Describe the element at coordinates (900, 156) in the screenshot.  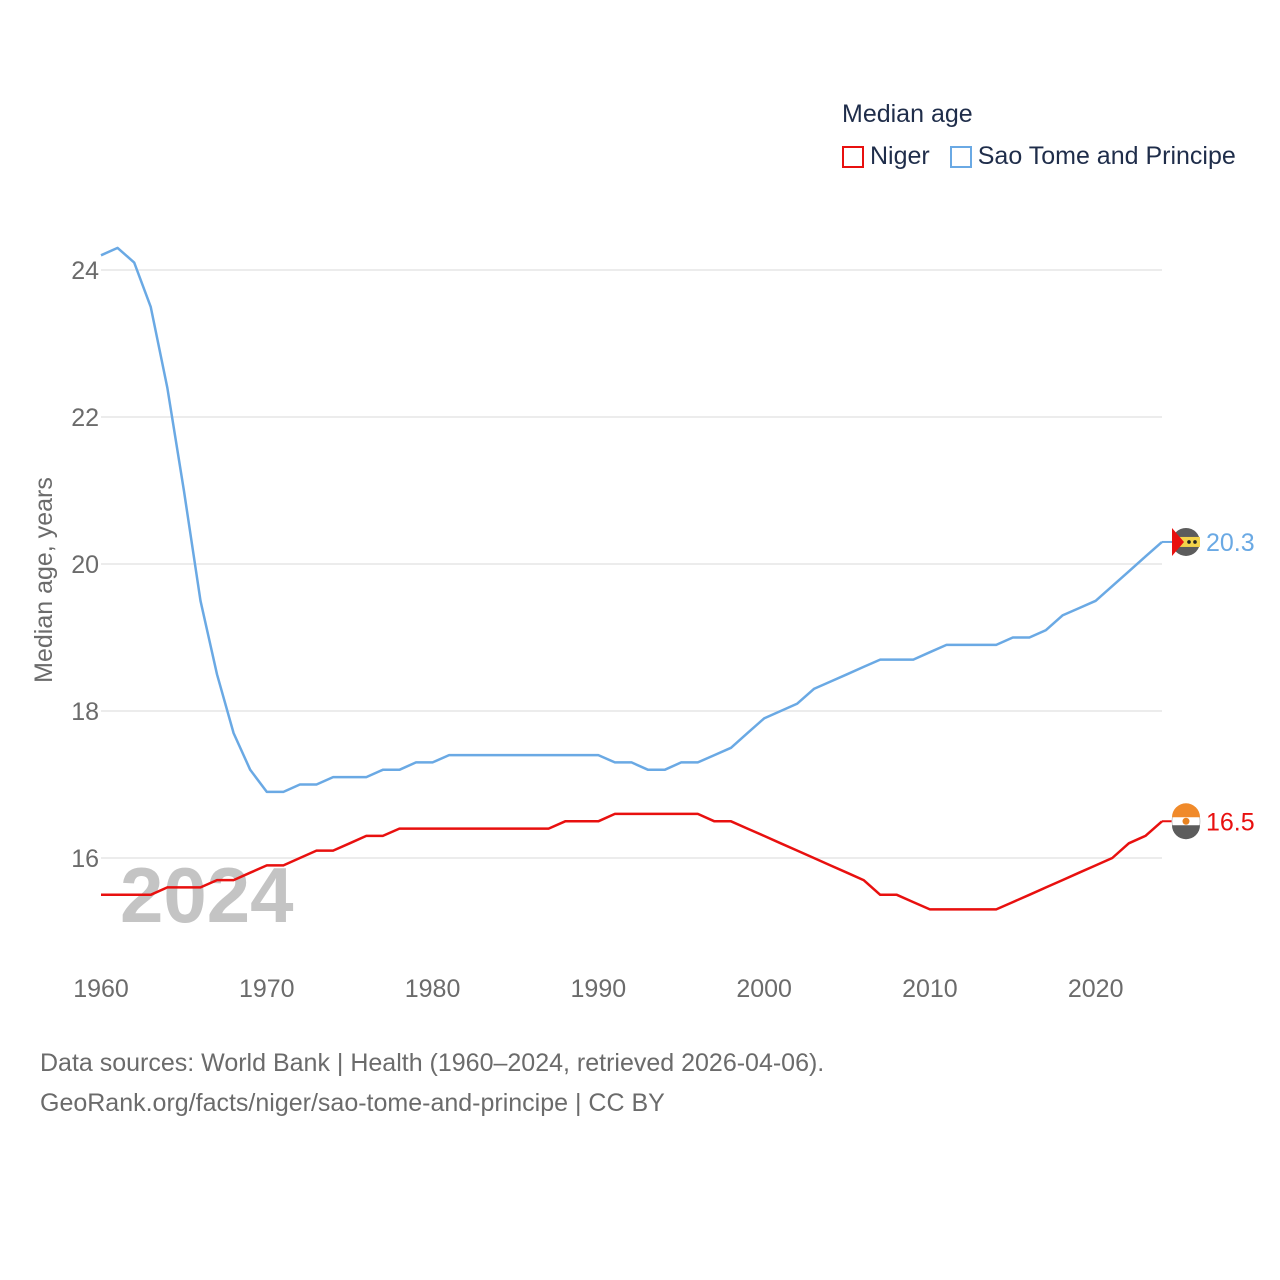
I see `legend-label-niger: Niger` at that location.